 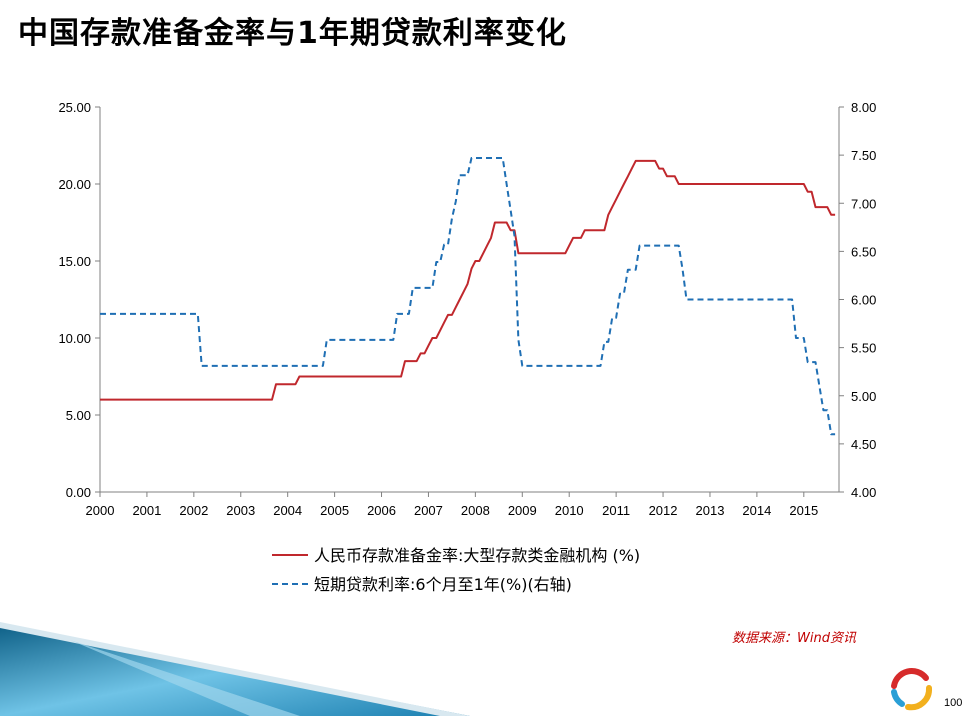 I want to click on x-tick-label: 2007, so click(x=428, y=510).